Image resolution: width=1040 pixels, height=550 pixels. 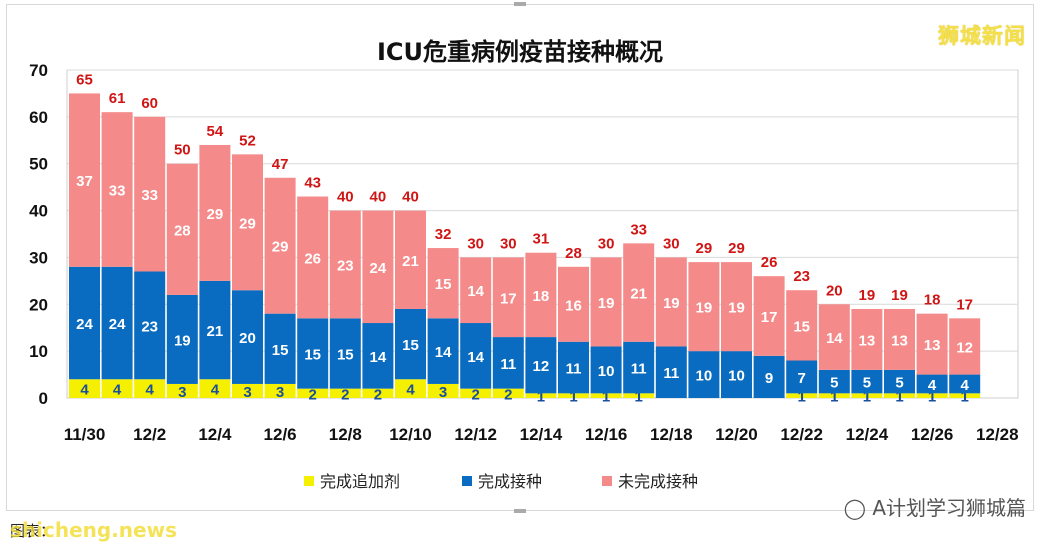 I want to click on chart-legend: 完成追加剂 完成接种 未完成接种, so click(x=520, y=480).